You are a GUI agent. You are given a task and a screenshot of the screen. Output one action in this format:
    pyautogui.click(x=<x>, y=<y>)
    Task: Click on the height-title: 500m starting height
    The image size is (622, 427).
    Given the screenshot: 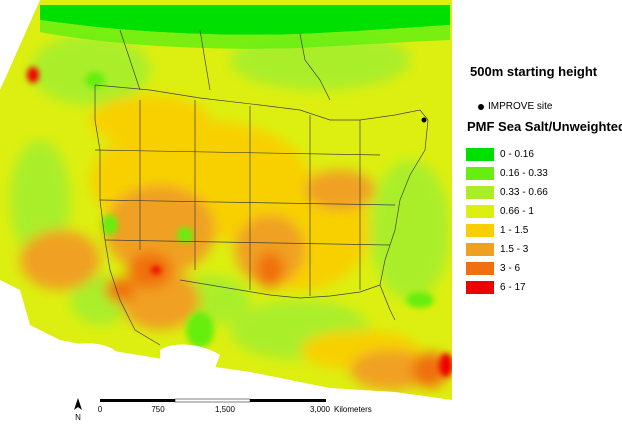 What is the action you would take?
    pyautogui.click(x=534, y=71)
    